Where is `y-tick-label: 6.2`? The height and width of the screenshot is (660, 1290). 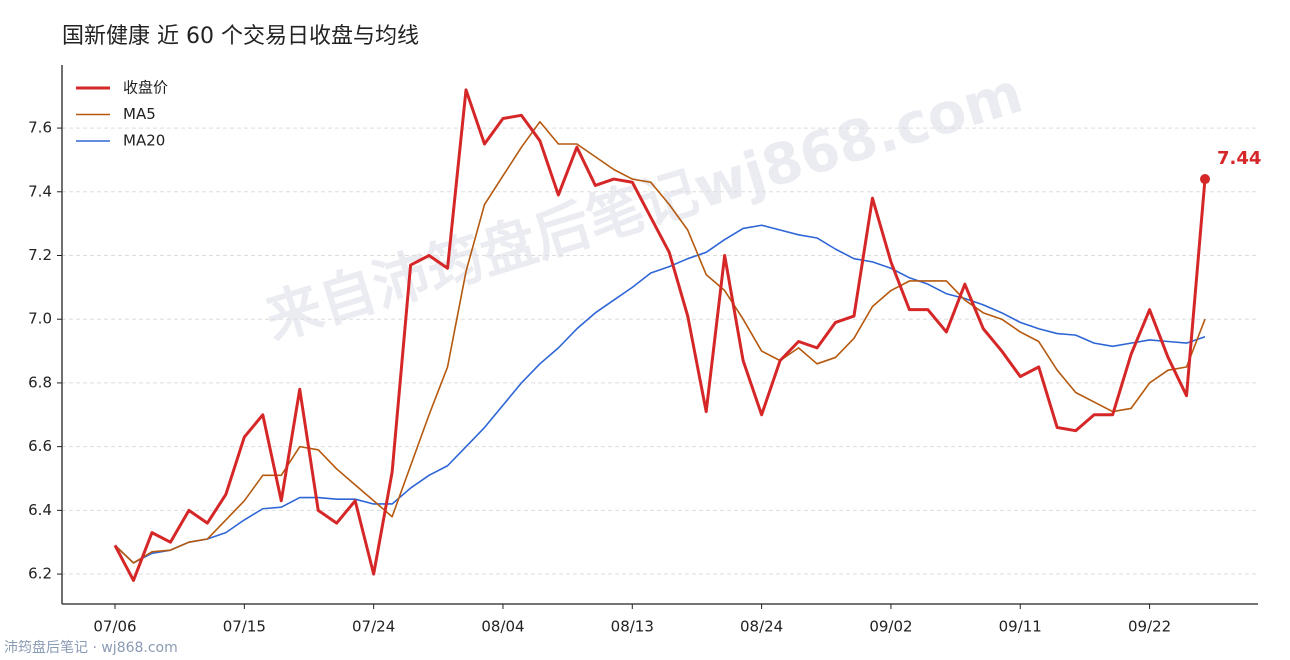 y-tick-label: 6.2 is located at coordinates (40, 574).